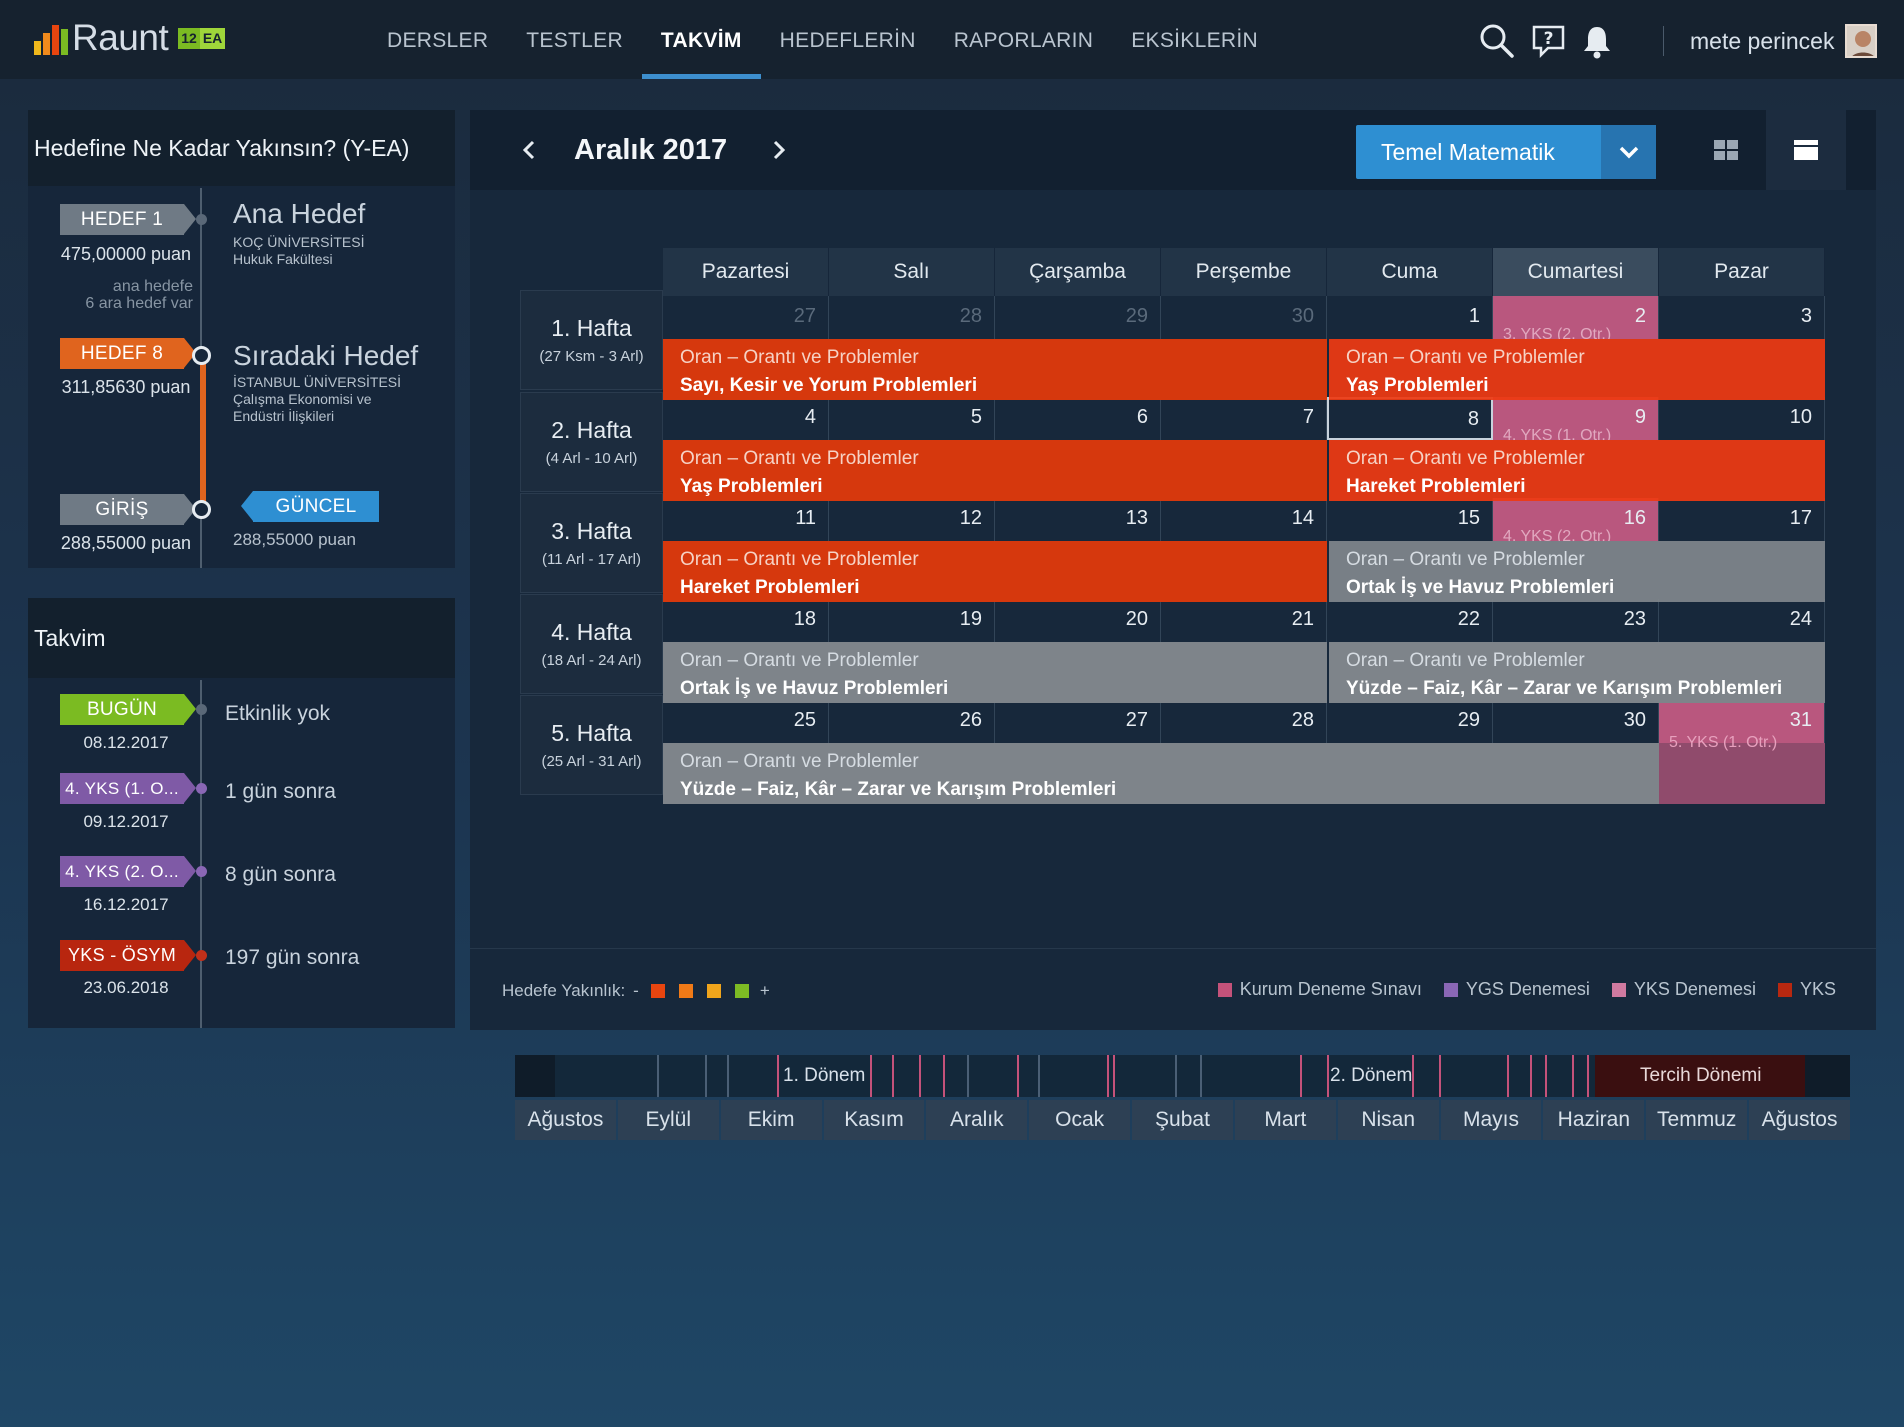 This screenshot has height=1427, width=1904. What do you see at coordinates (1742, 418) in the screenshot?
I see `day-cell: 10` at bounding box center [1742, 418].